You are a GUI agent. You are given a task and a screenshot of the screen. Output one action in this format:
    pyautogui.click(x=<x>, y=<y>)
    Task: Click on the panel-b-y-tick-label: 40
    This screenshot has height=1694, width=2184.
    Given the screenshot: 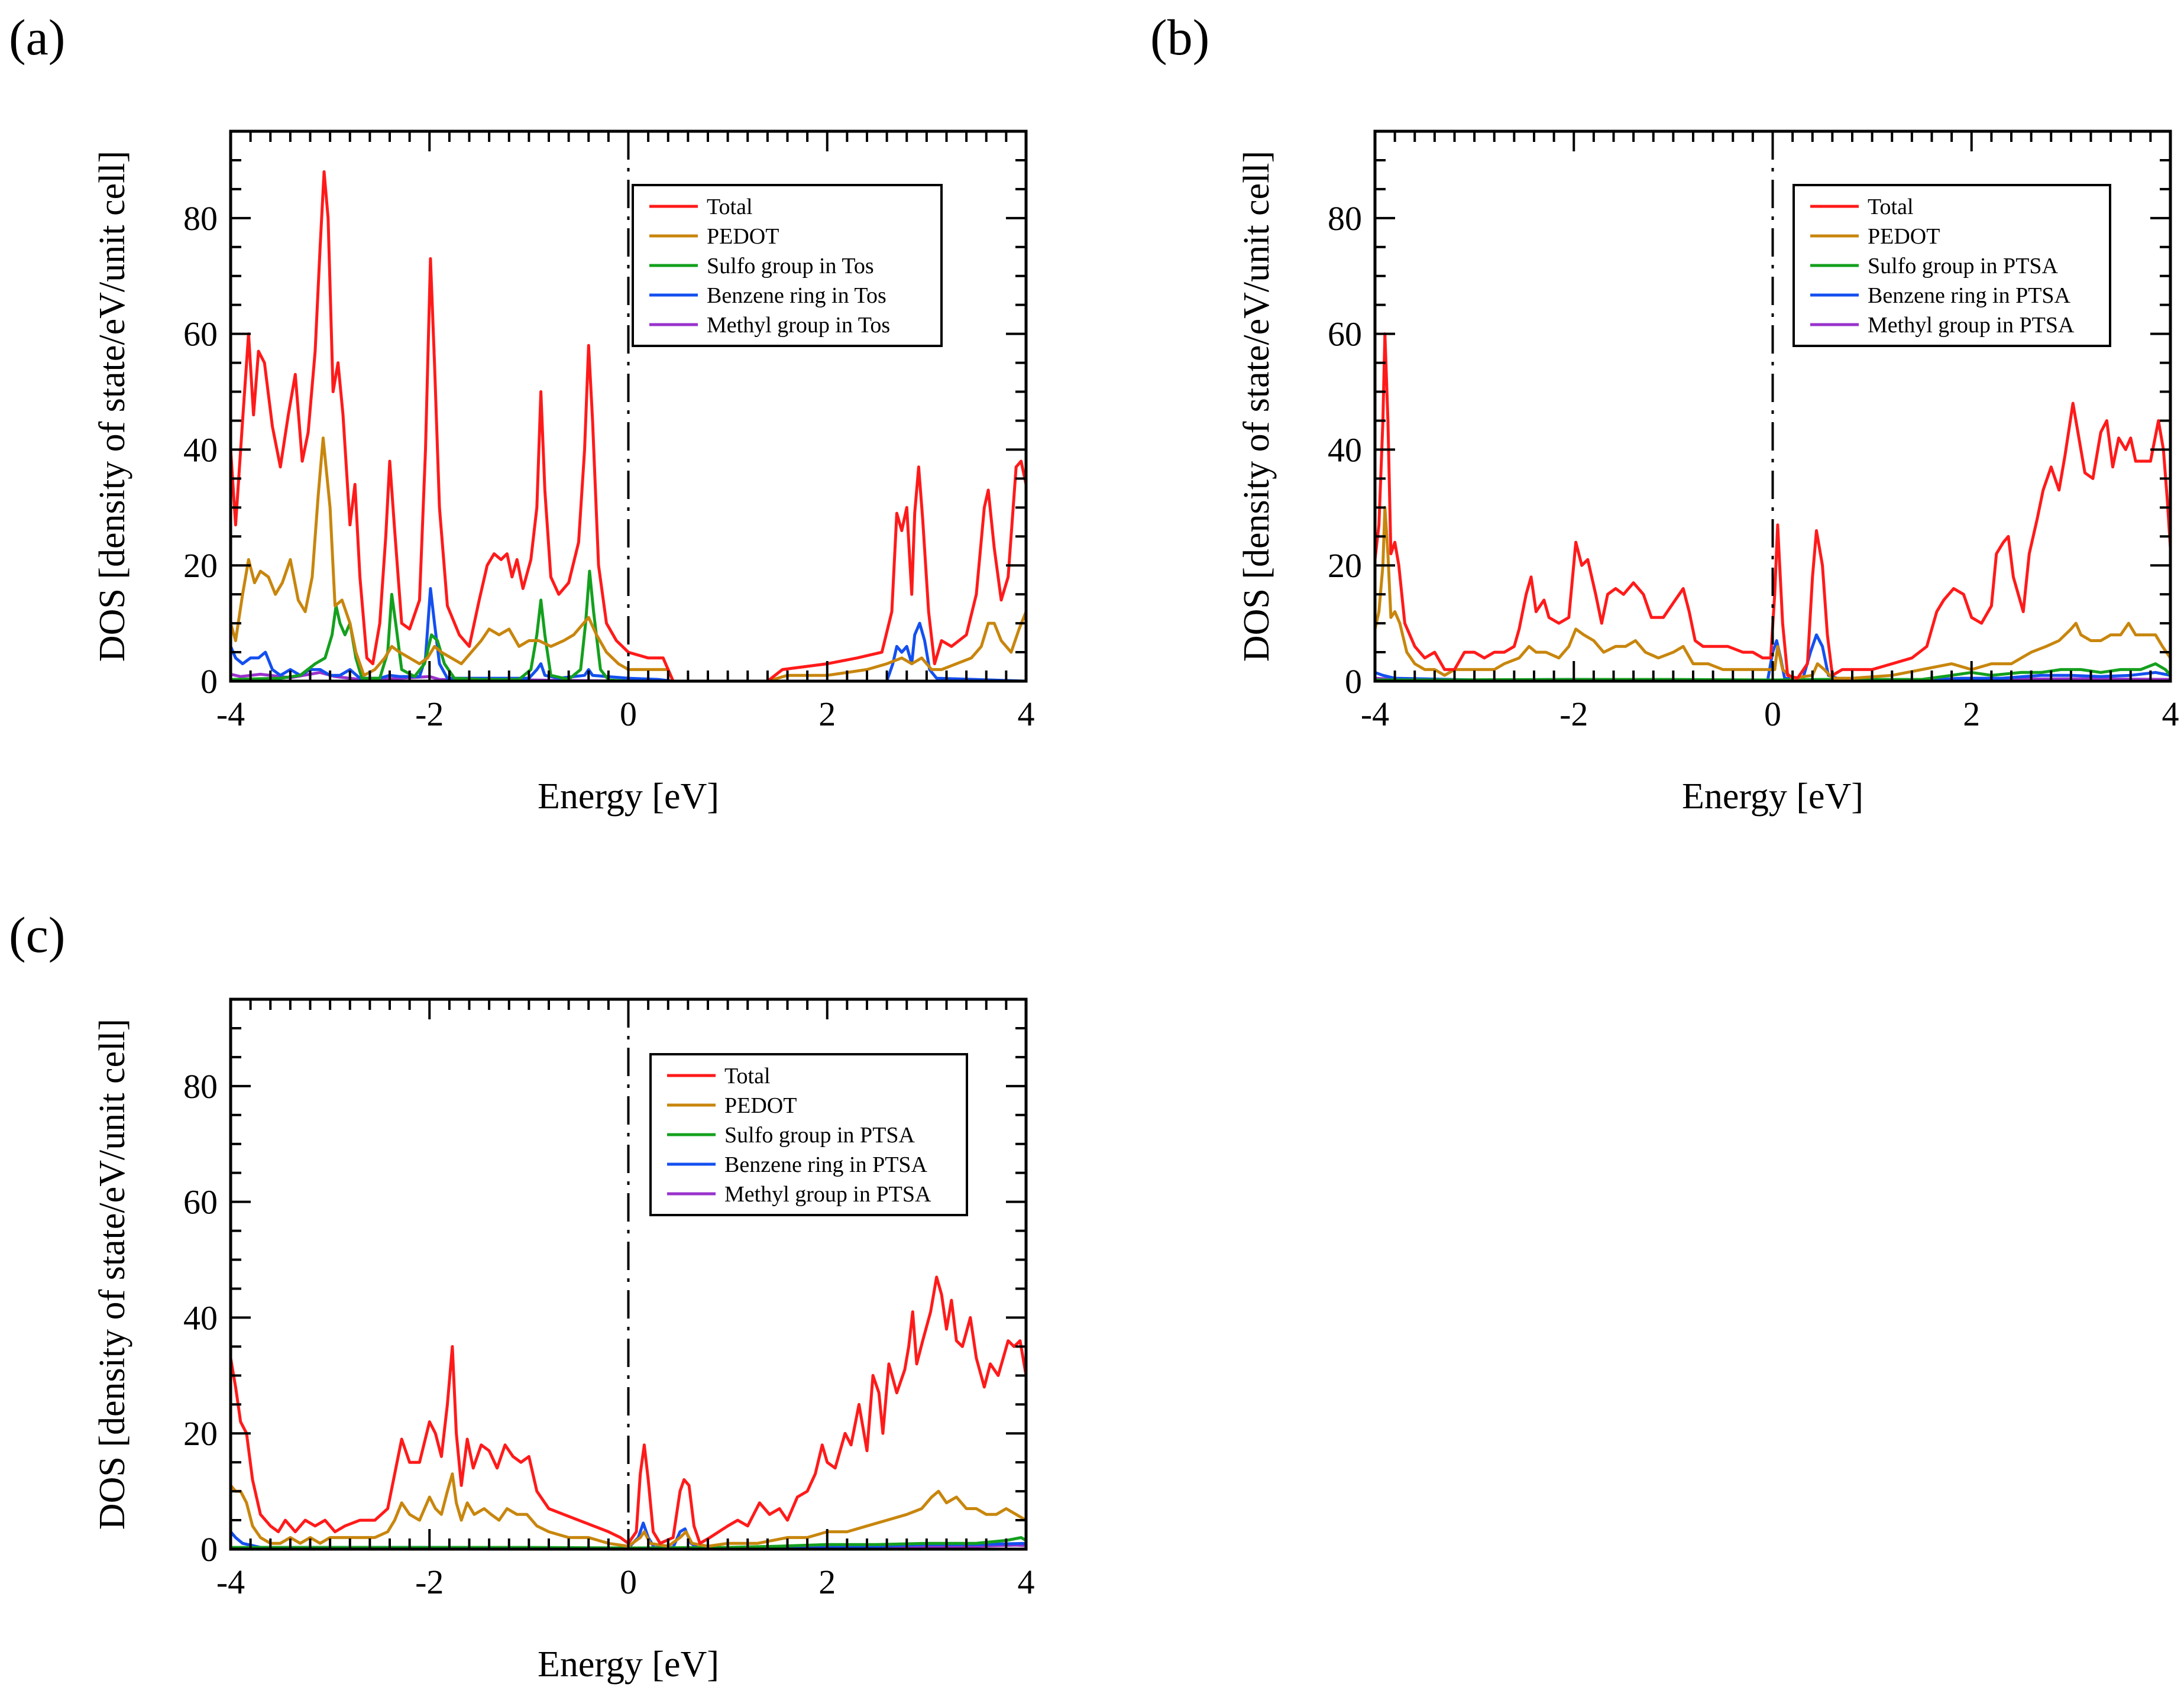 What is the action you would take?
    pyautogui.click(x=1345, y=449)
    